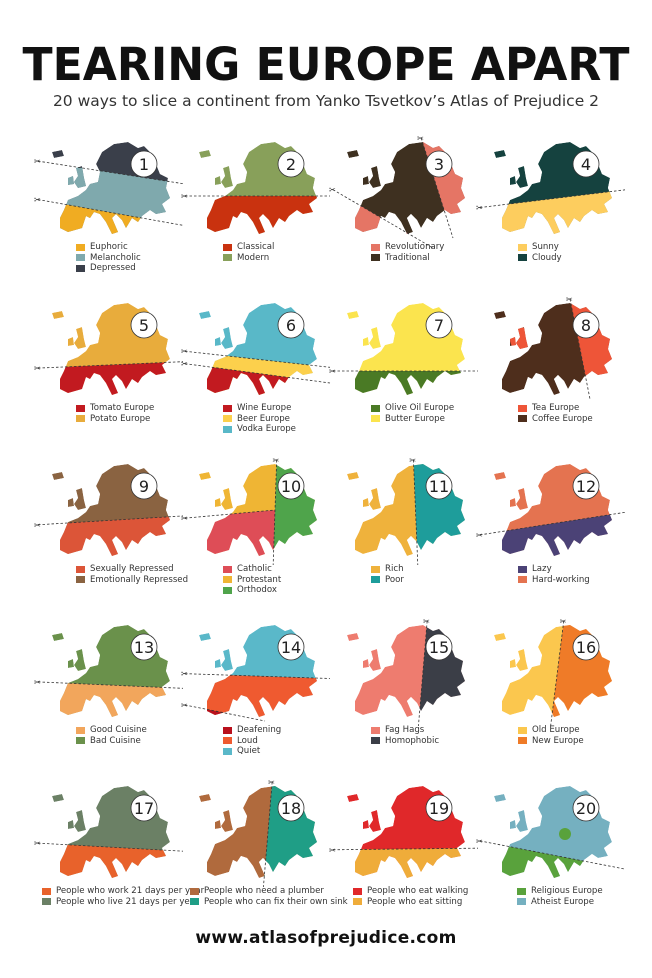  I want to click on map-panel-13: ✂ 13 Good Cuisine Bad Cuisine, so click(111, 701).